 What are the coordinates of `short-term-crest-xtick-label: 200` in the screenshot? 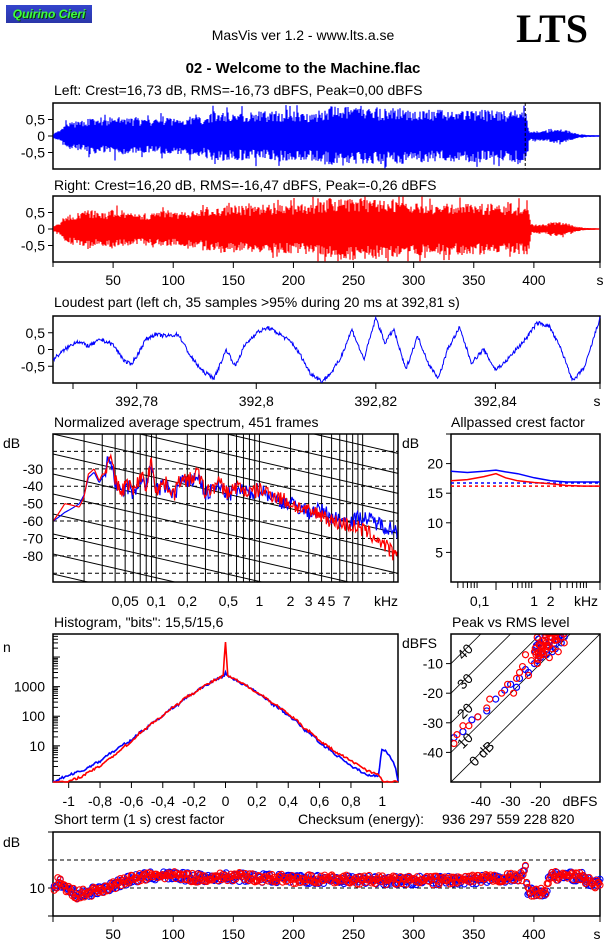 It's located at (294, 934).